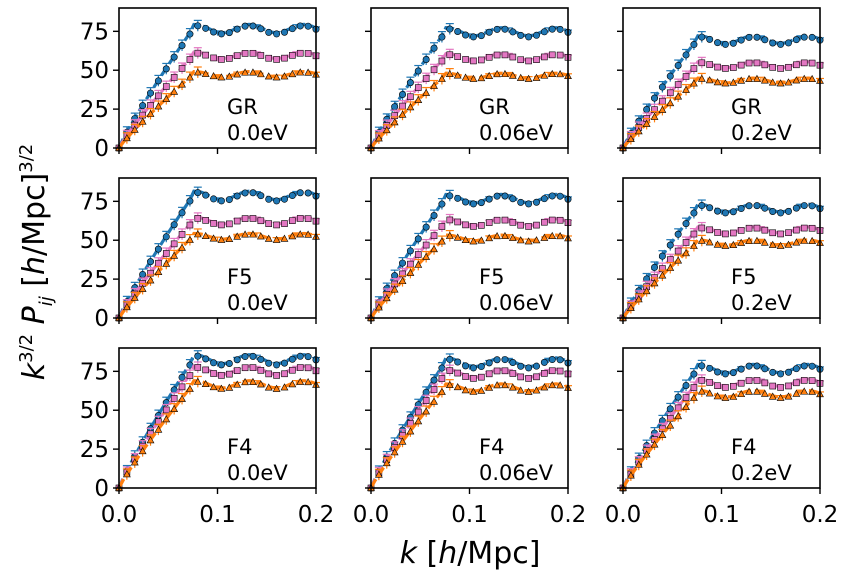 The width and height of the screenshot is (843, 578). What do you see at coordinates (743, 447) in the screenshot?
I see `panel-model-label: F4` at bounding box center [743, 447].